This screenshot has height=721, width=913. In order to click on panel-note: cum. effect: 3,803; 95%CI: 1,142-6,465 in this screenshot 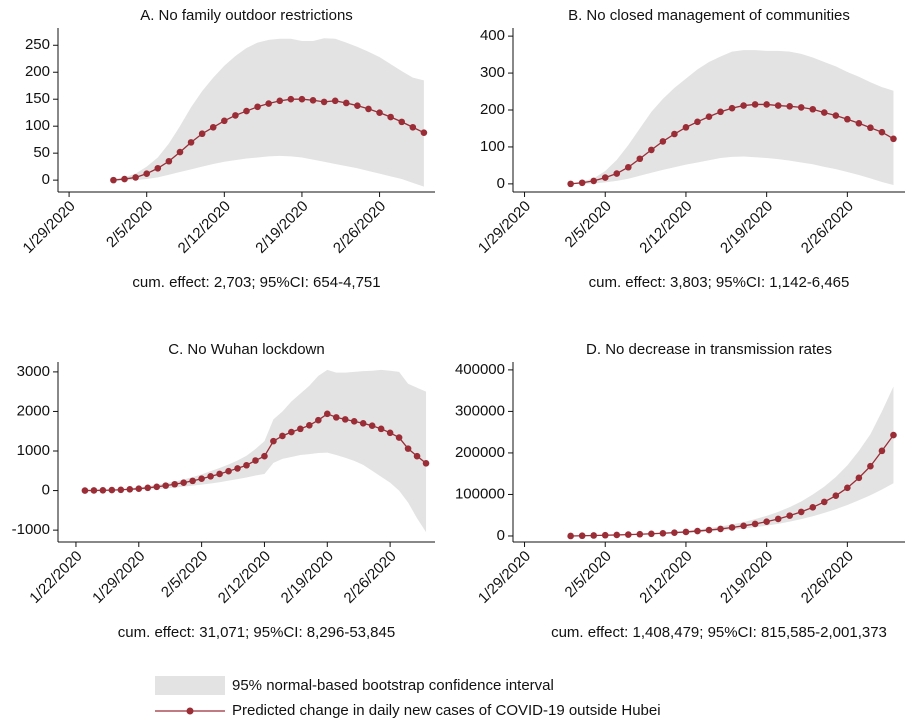, I will do `click(719, 282)`.